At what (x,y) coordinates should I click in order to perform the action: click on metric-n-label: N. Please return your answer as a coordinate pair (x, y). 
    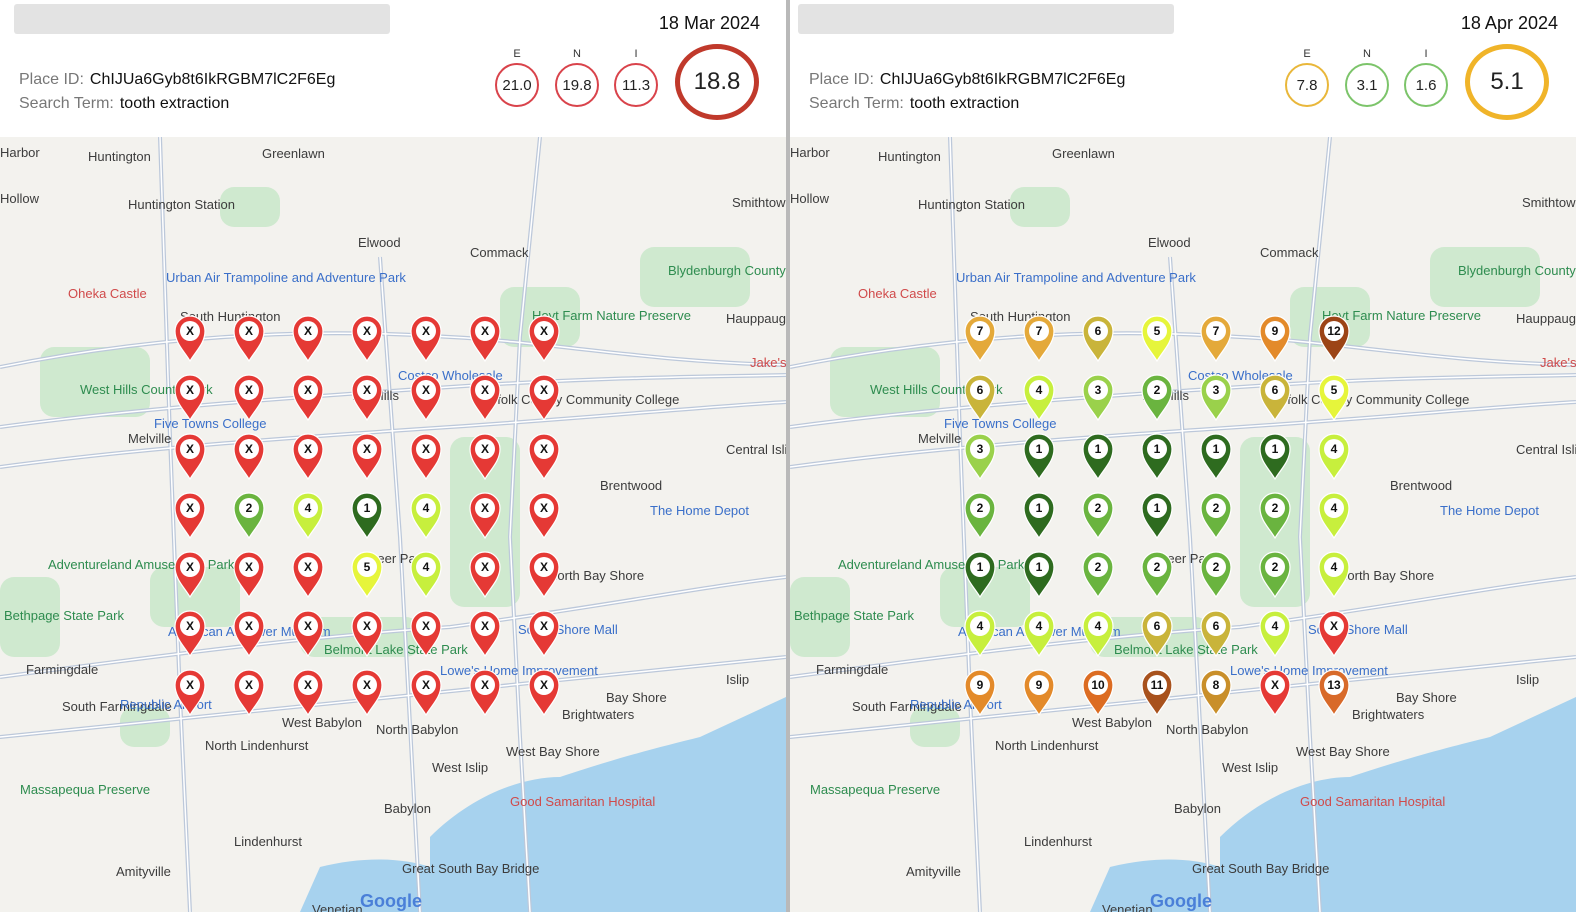
    Looking at the image, I should click on (577, 54).